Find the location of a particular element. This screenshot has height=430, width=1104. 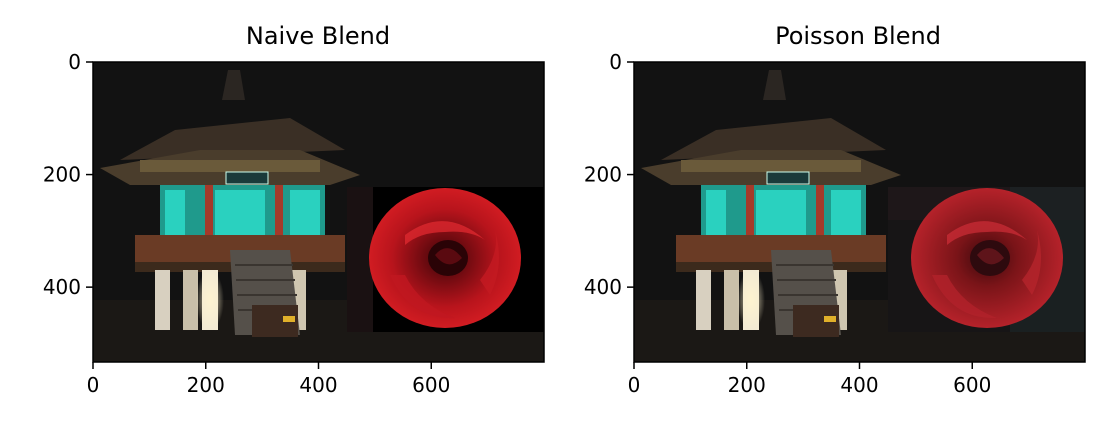

naive-blend-x-tick-label: 600 is located at coordinates (431, 385).